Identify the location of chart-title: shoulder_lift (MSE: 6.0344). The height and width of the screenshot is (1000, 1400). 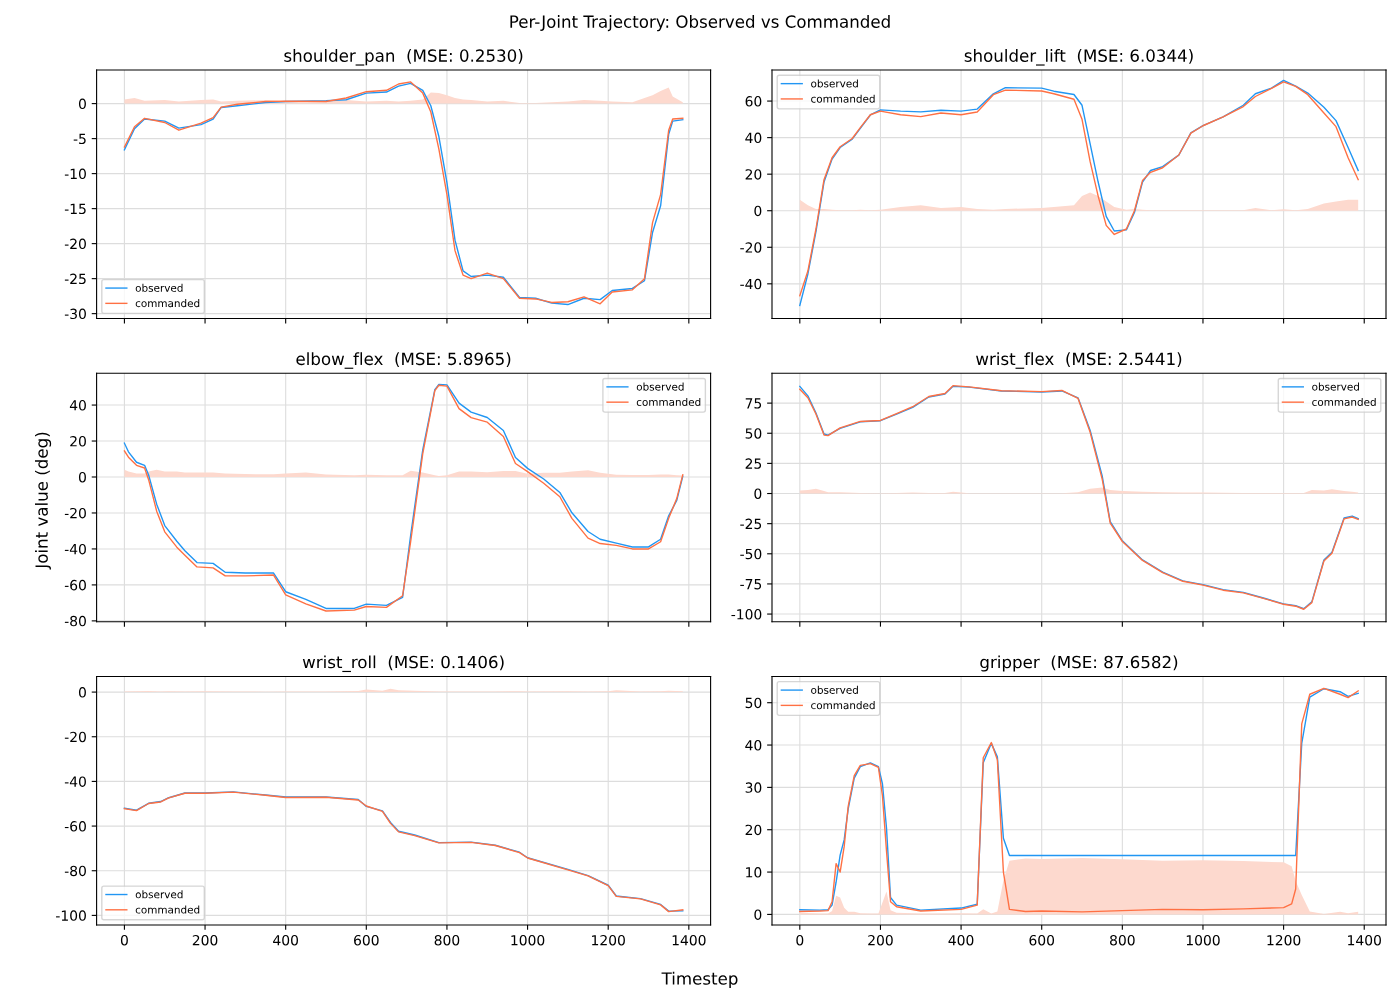
(1078, 57).